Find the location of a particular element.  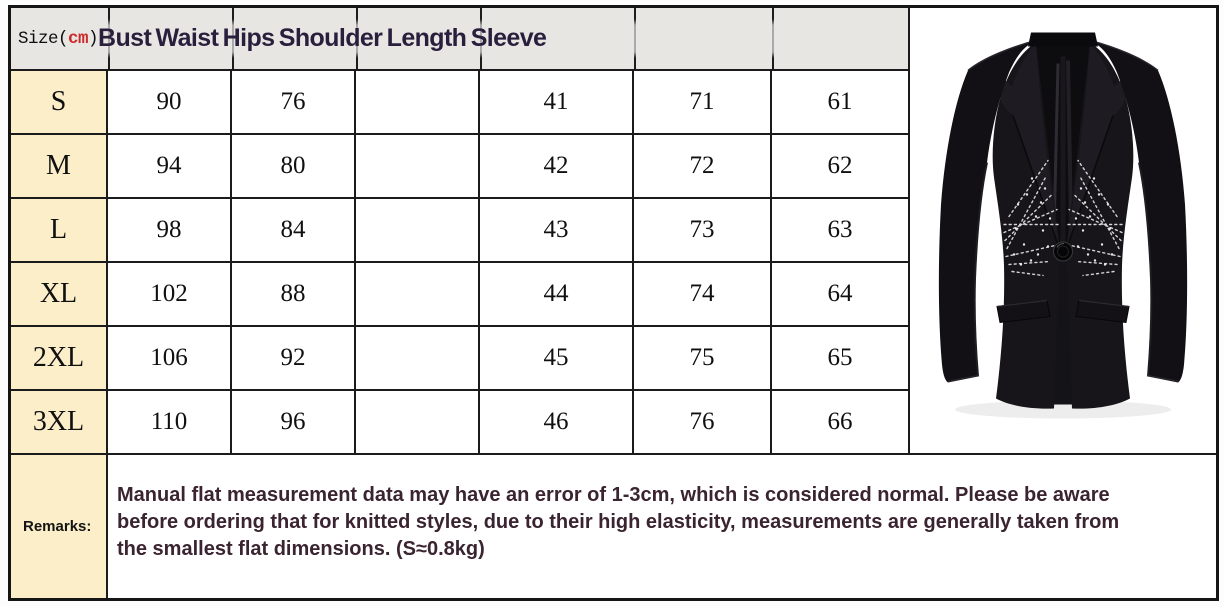

remarks-label: Remarks: is located at coordinates (59, 526).